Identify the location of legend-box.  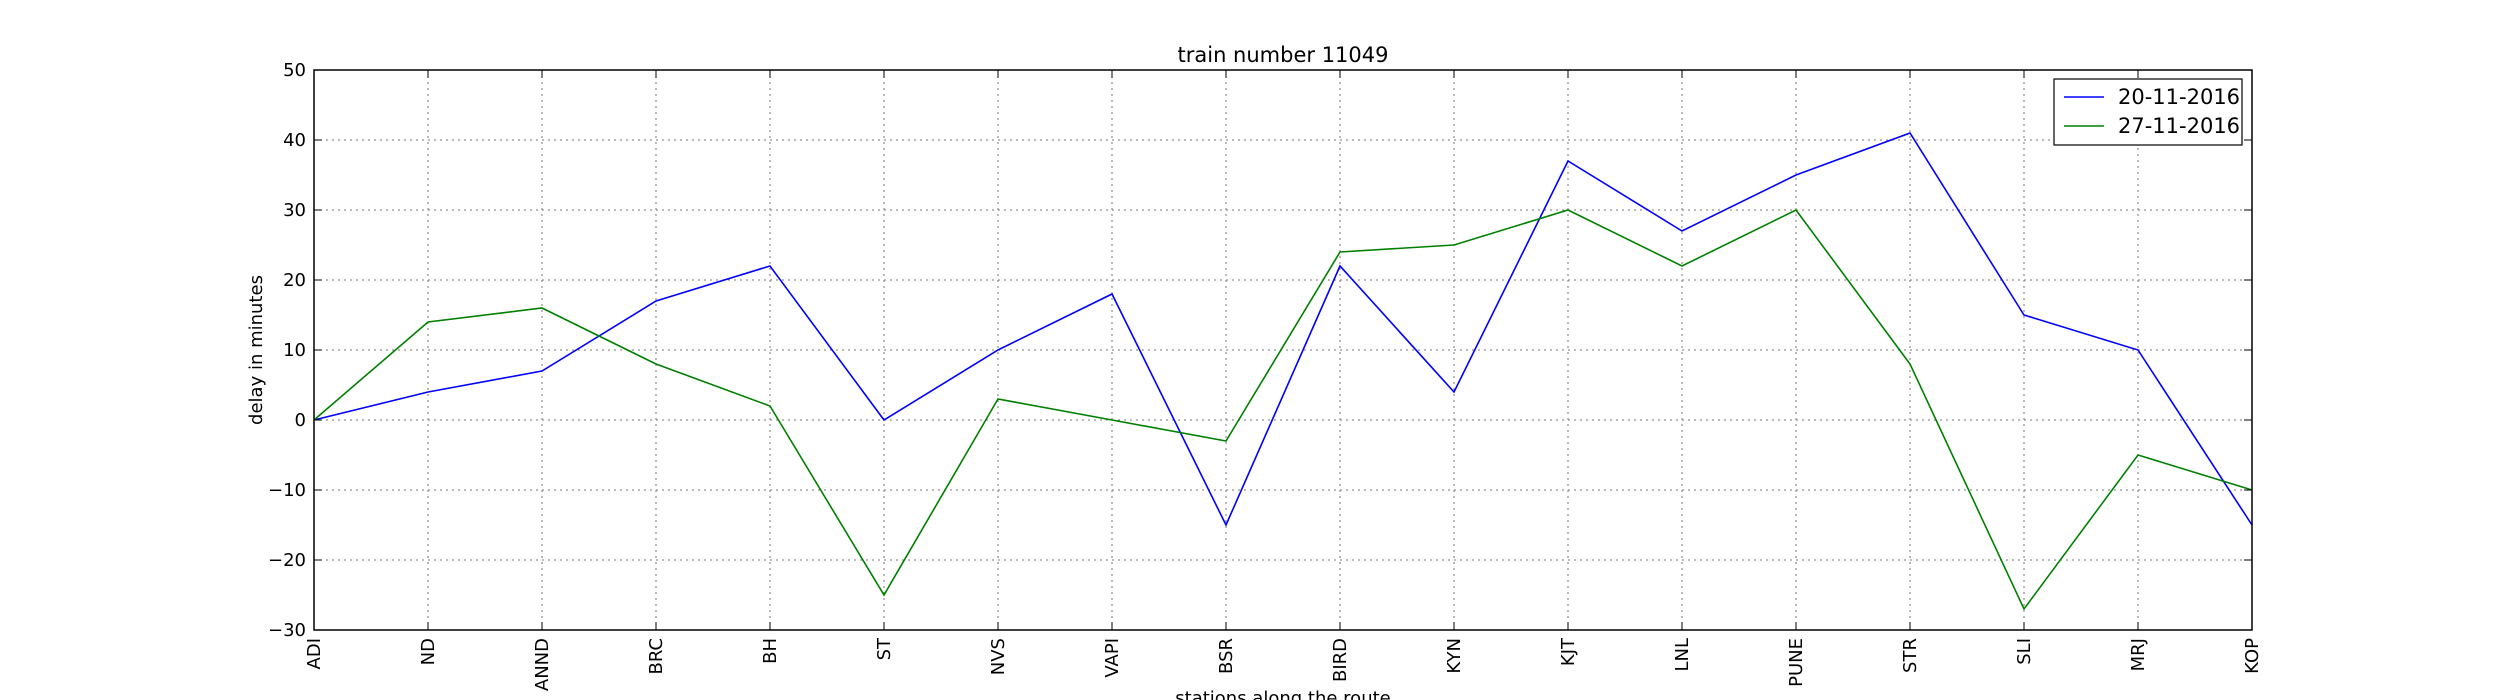
(2148, 112).